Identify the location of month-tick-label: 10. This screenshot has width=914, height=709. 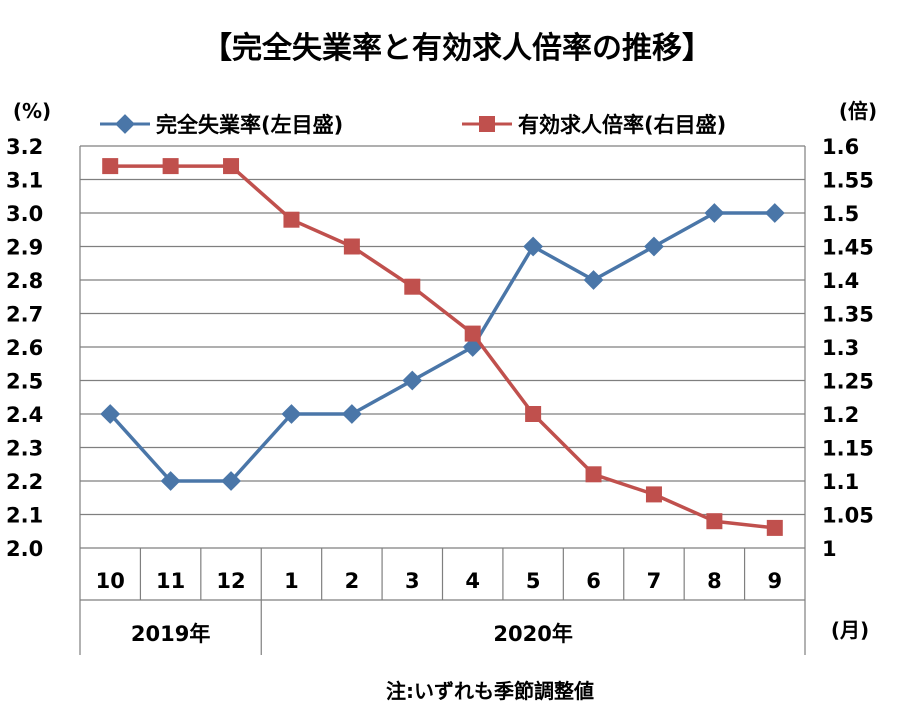
(110, 581).